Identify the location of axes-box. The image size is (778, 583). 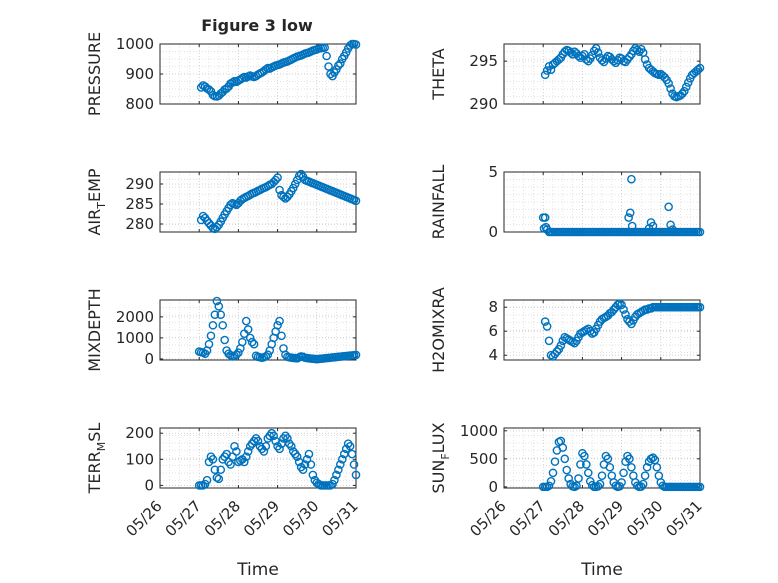
(258, 202).